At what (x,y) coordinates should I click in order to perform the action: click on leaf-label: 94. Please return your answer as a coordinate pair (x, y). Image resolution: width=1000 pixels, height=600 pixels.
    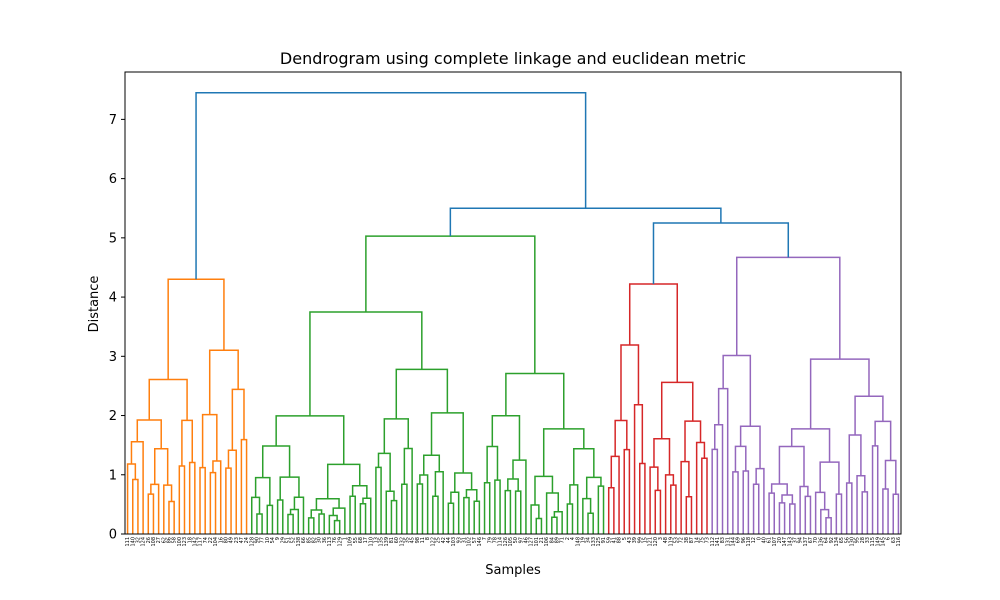
    Looking at the image, I should click on (801, 540).